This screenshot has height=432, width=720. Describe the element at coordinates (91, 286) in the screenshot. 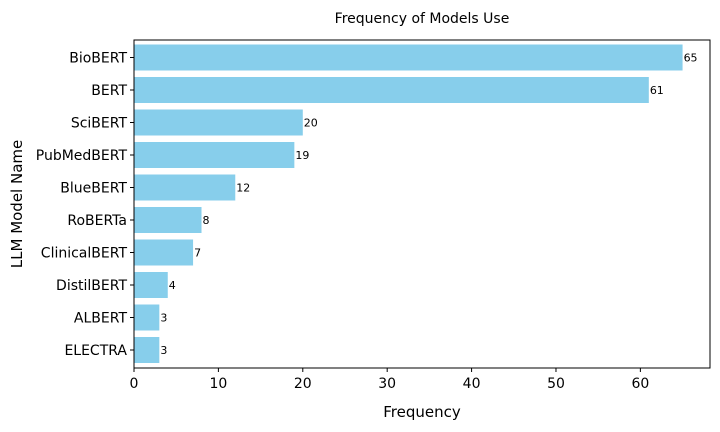

I see `category-label-distilbert: DistilBERT` at that location.